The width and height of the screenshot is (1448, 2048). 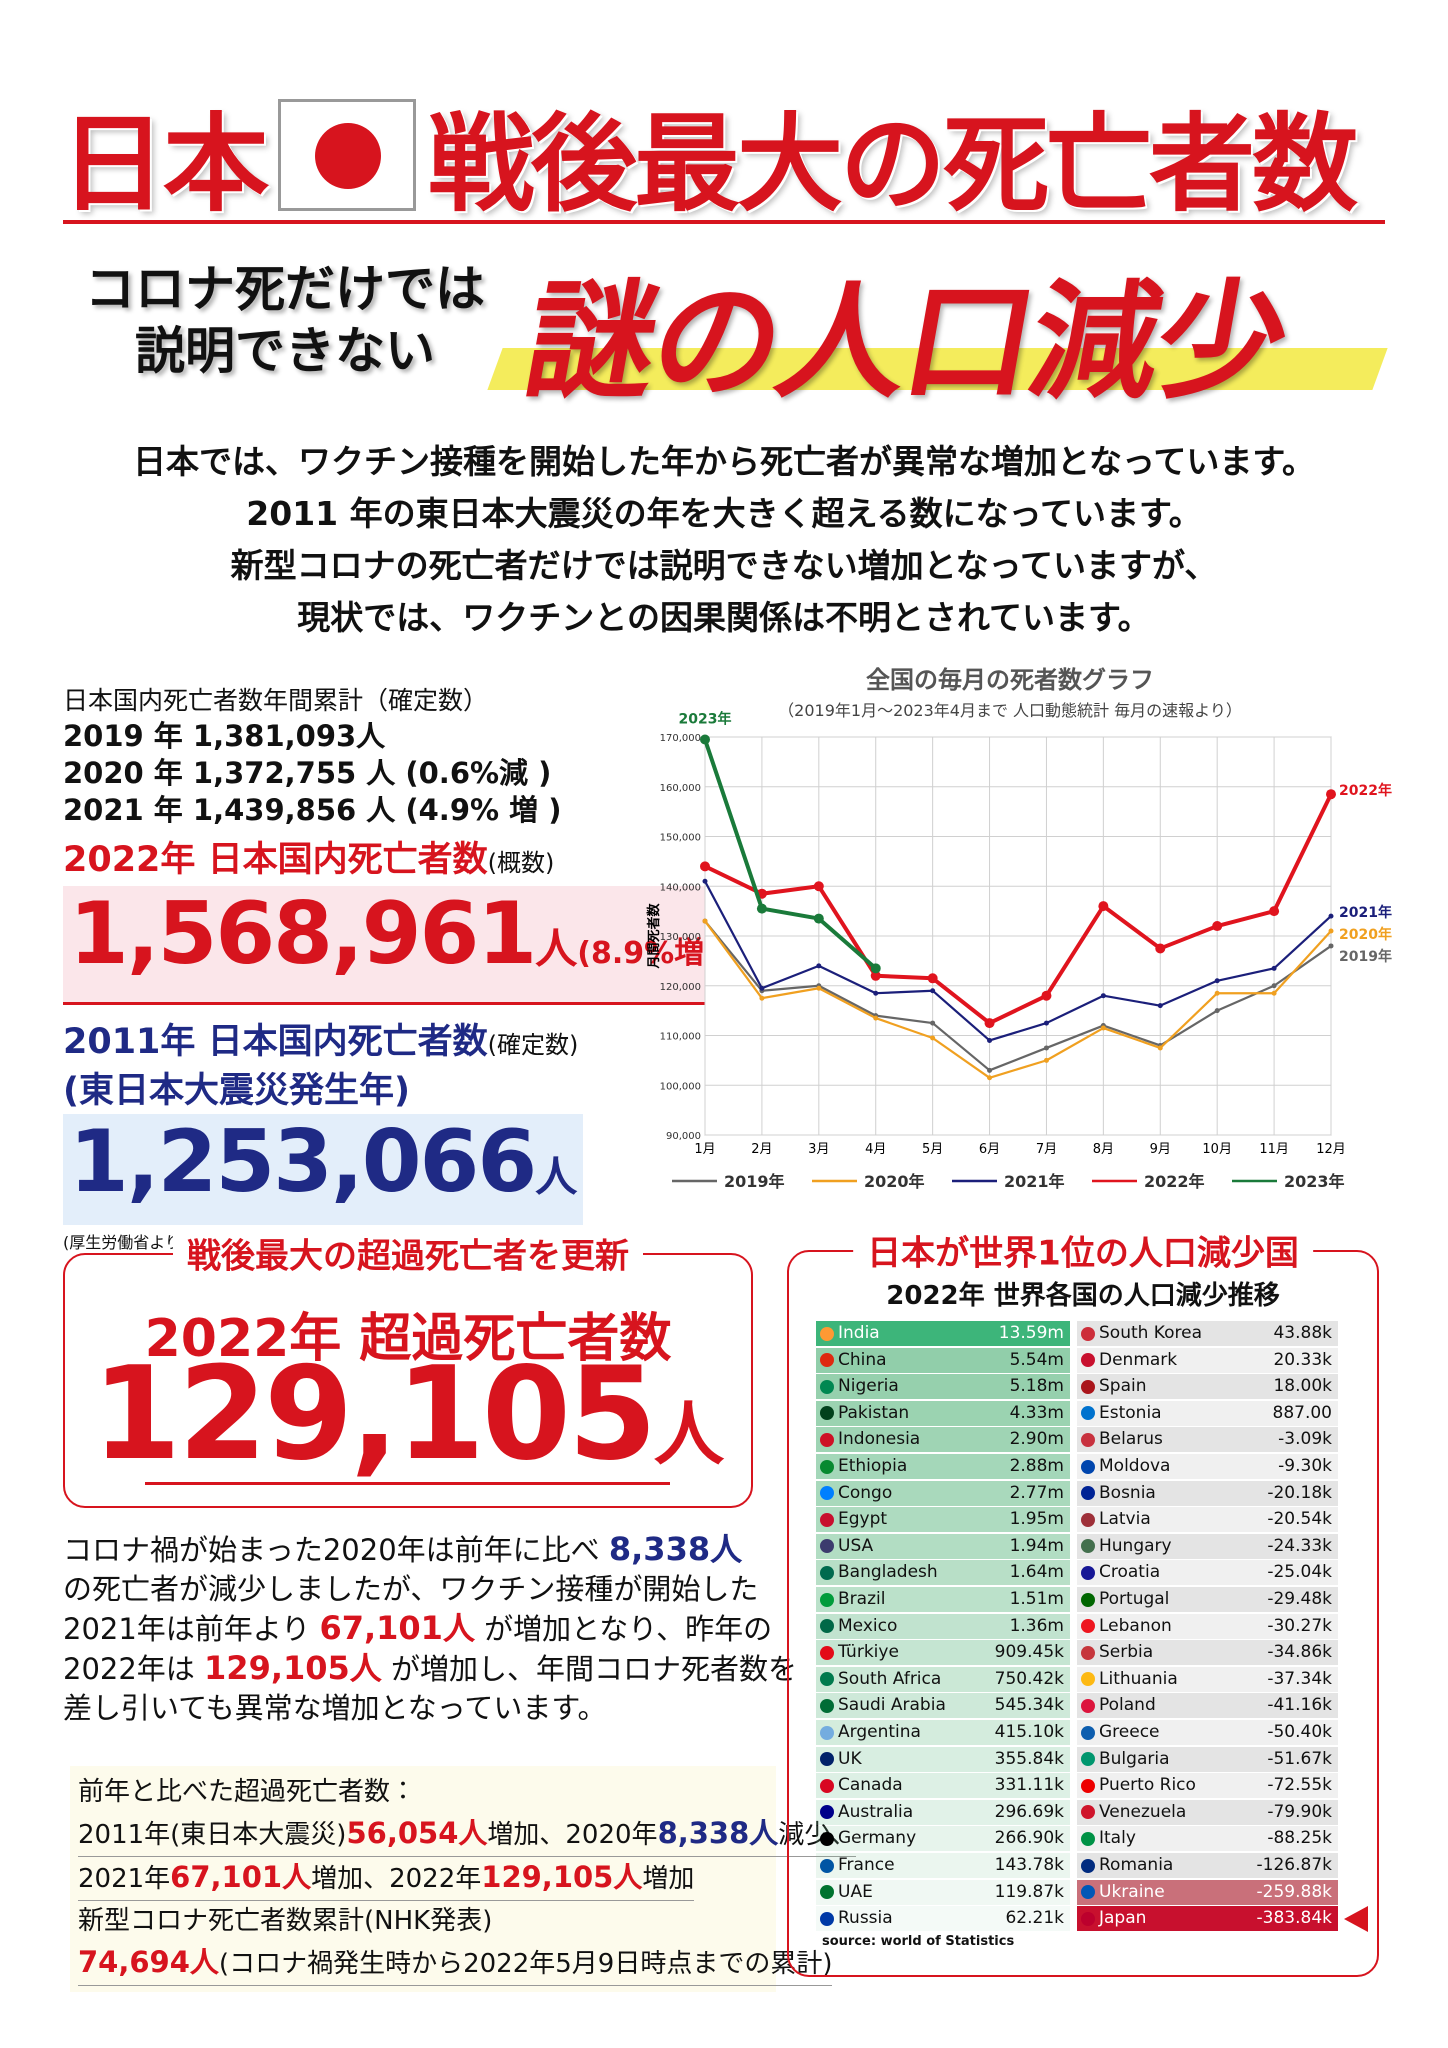 What do you see at coordinates (1010, 680) in the screenshot?
I see `chart-title: 全国の毎月の死者数グラフ` at bounding box center [1010, 680].